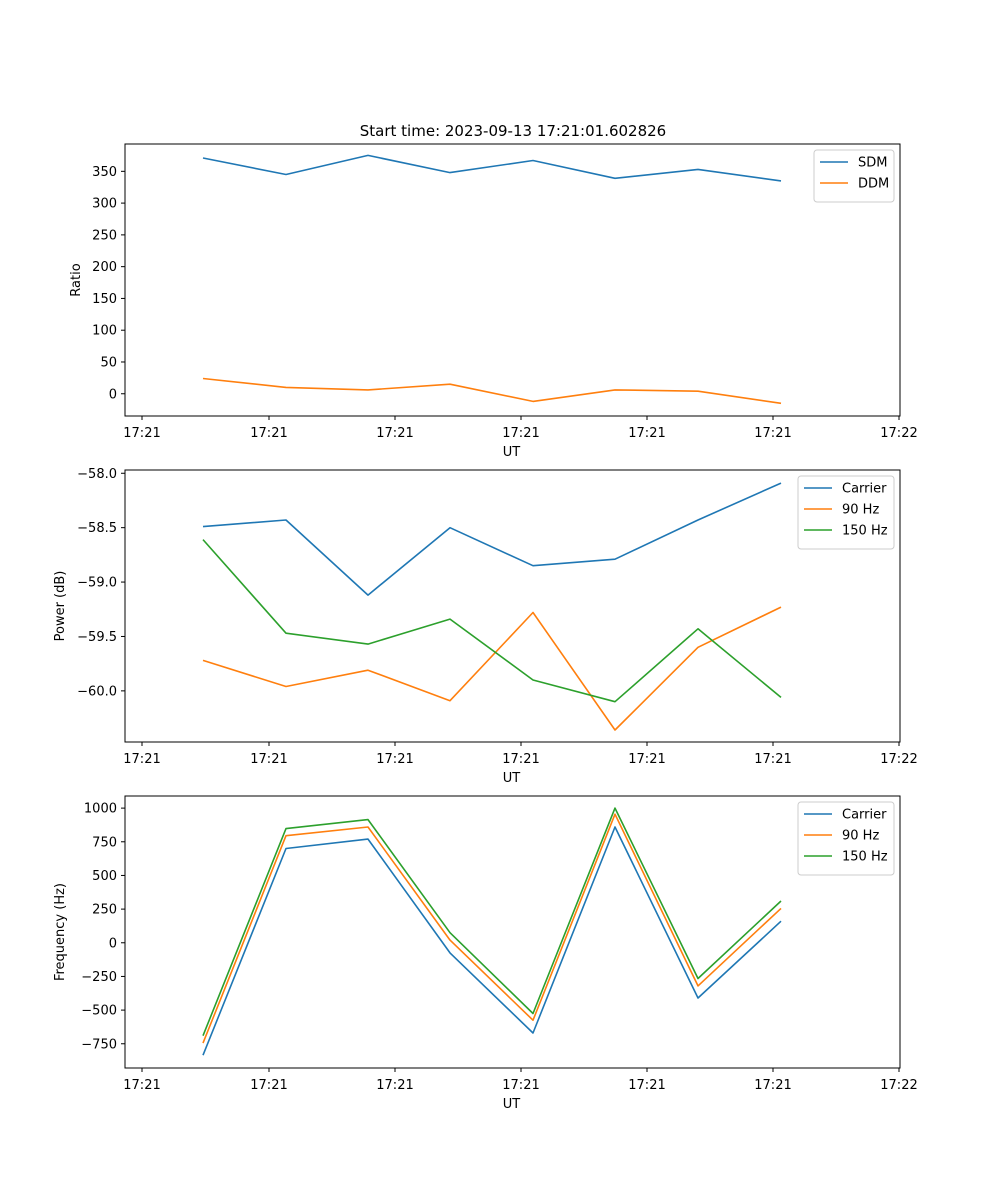 The width and height of the screenshot is (1000, 1200). What do you see at coordinates (104, 331) in the screenshot?
I see `y-tick-label: 100` at bounding box center [104, 331].